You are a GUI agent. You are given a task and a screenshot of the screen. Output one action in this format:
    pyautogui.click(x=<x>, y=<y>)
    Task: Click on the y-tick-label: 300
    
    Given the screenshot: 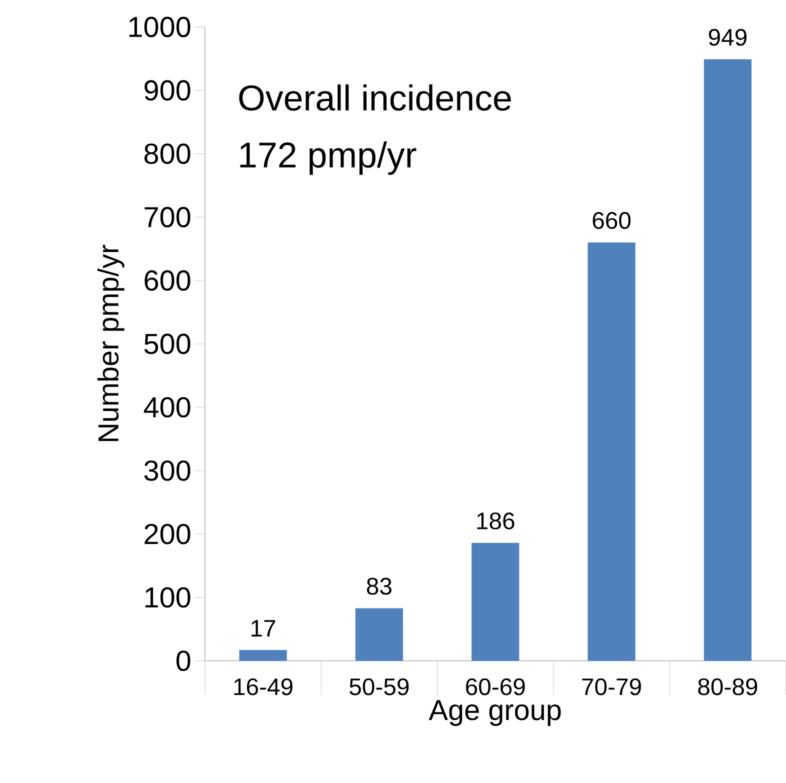 What is the action you would take?
    pyautogui.click(x=167, y=470)
    